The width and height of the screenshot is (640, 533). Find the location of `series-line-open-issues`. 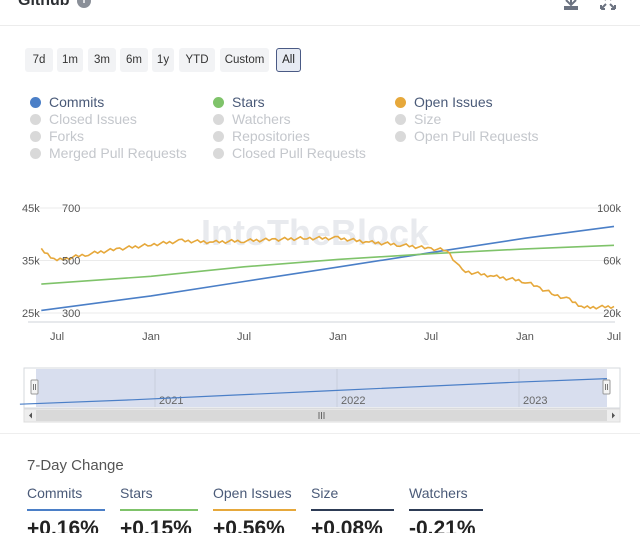

series-line-open-issues is located at coordinates (327, 272).